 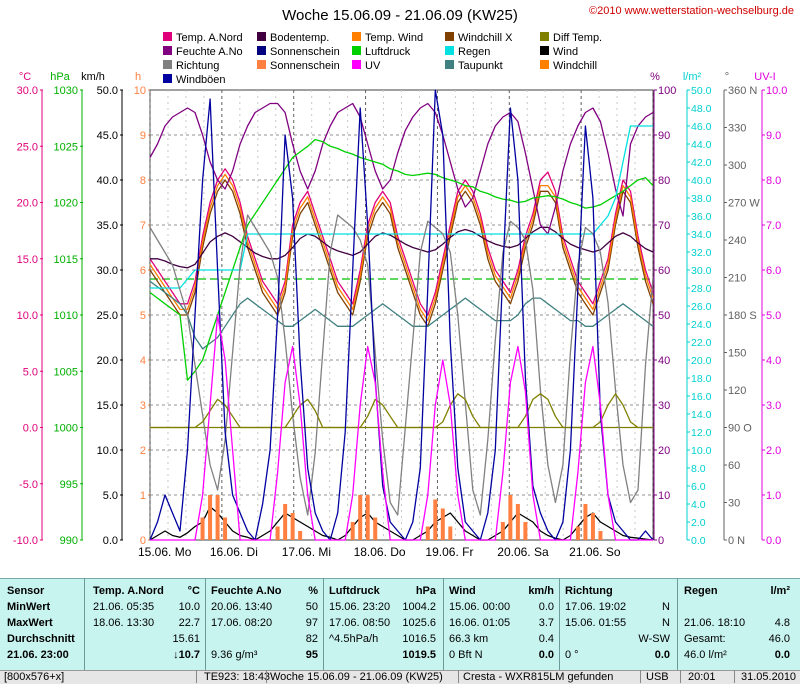 What do you see at coordinates (742, 316) in the screenshot?
I see `axis-tick-direction_deg: 180 S` at bounding box center [742, 316].